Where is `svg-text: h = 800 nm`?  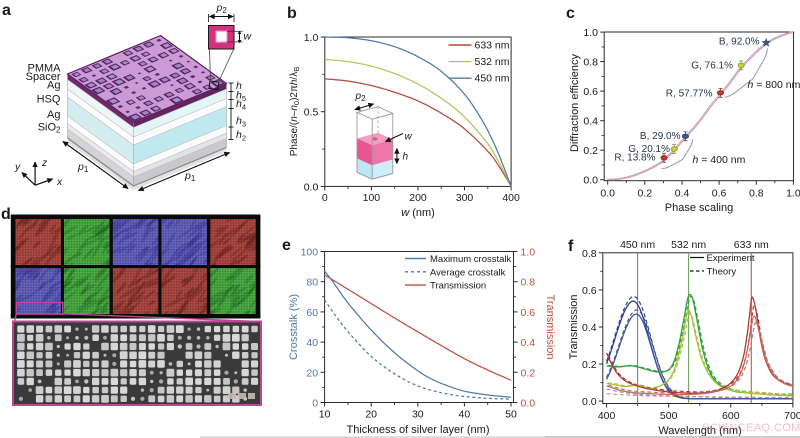 svg-text: h = 800 nm is located at coordinates (774, 85).